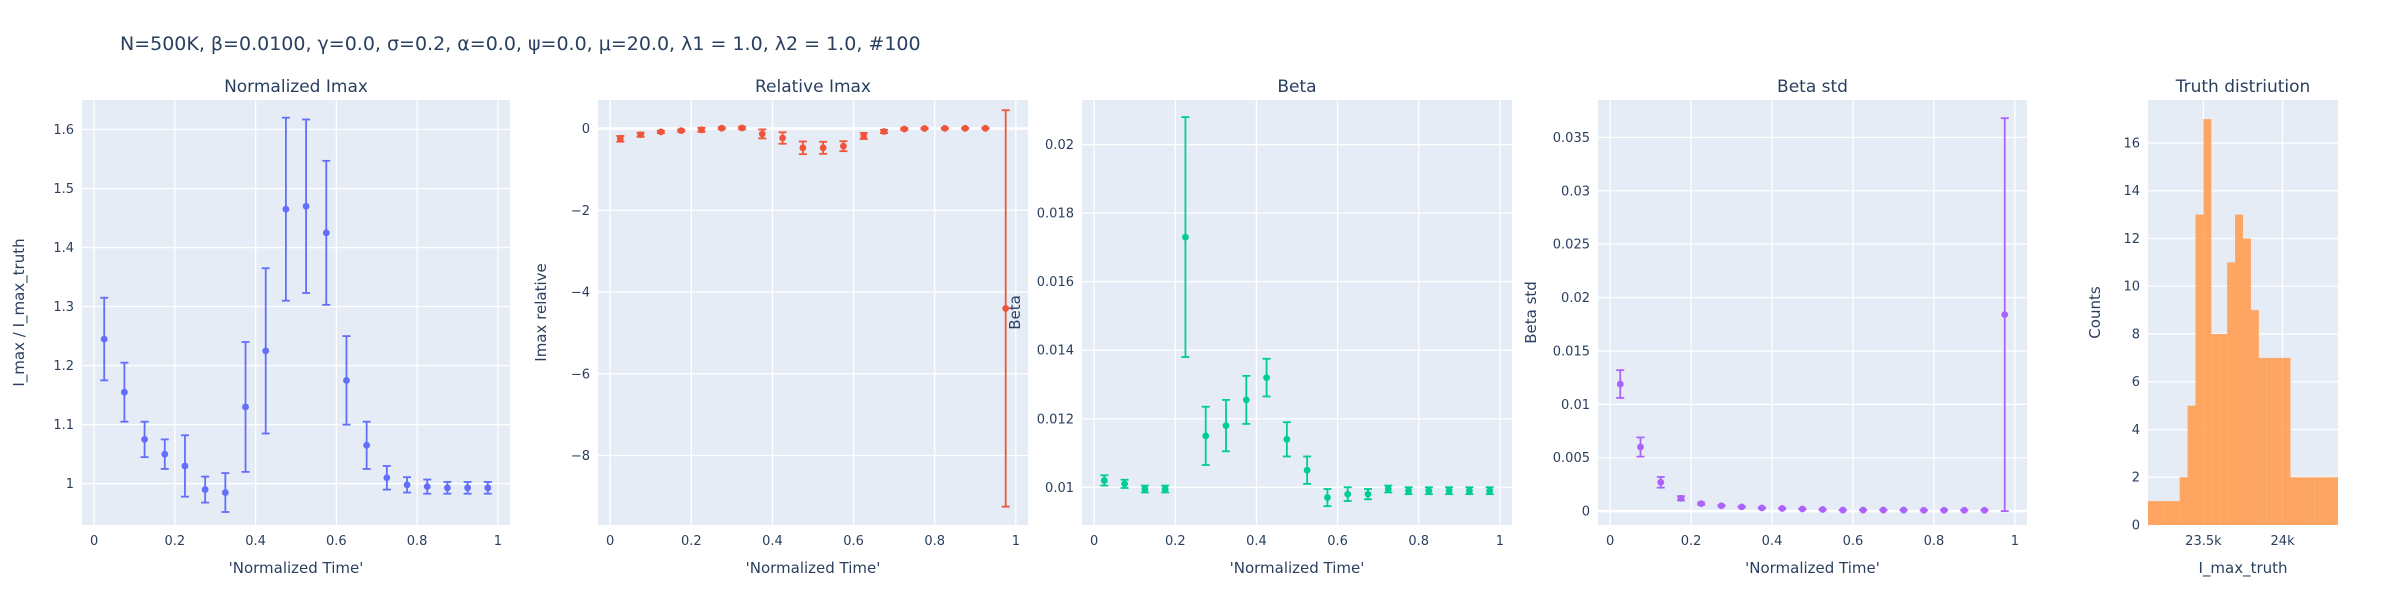 This screenshot has height=600, width=2400. I want to click on x-tick-label: 0.8, so click(1418, 541).